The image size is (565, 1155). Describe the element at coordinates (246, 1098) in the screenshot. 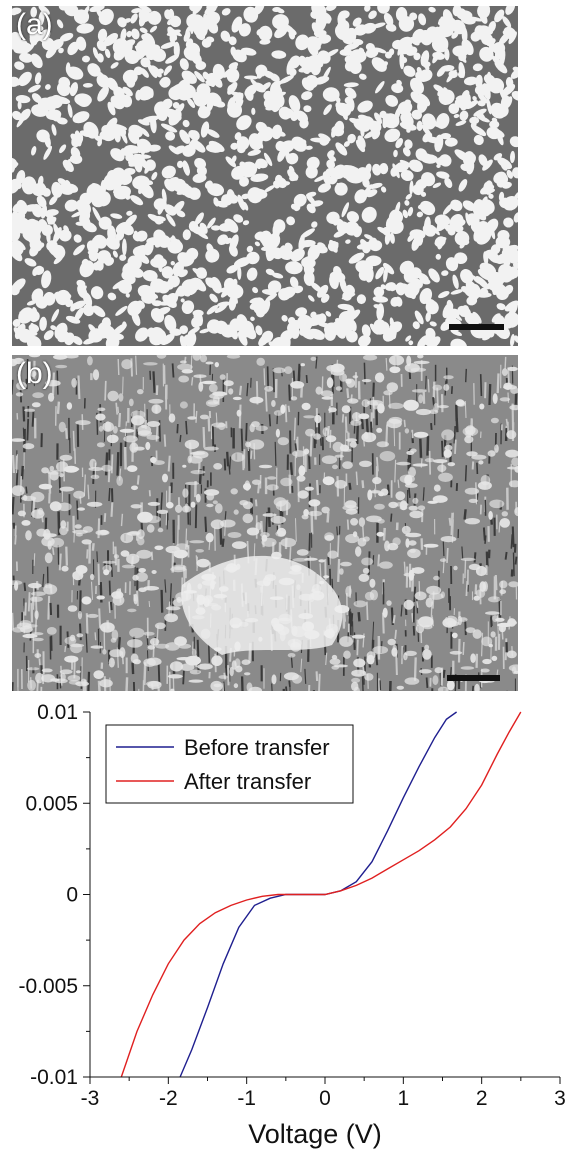

I see `x-tick-label: -1` at that location.